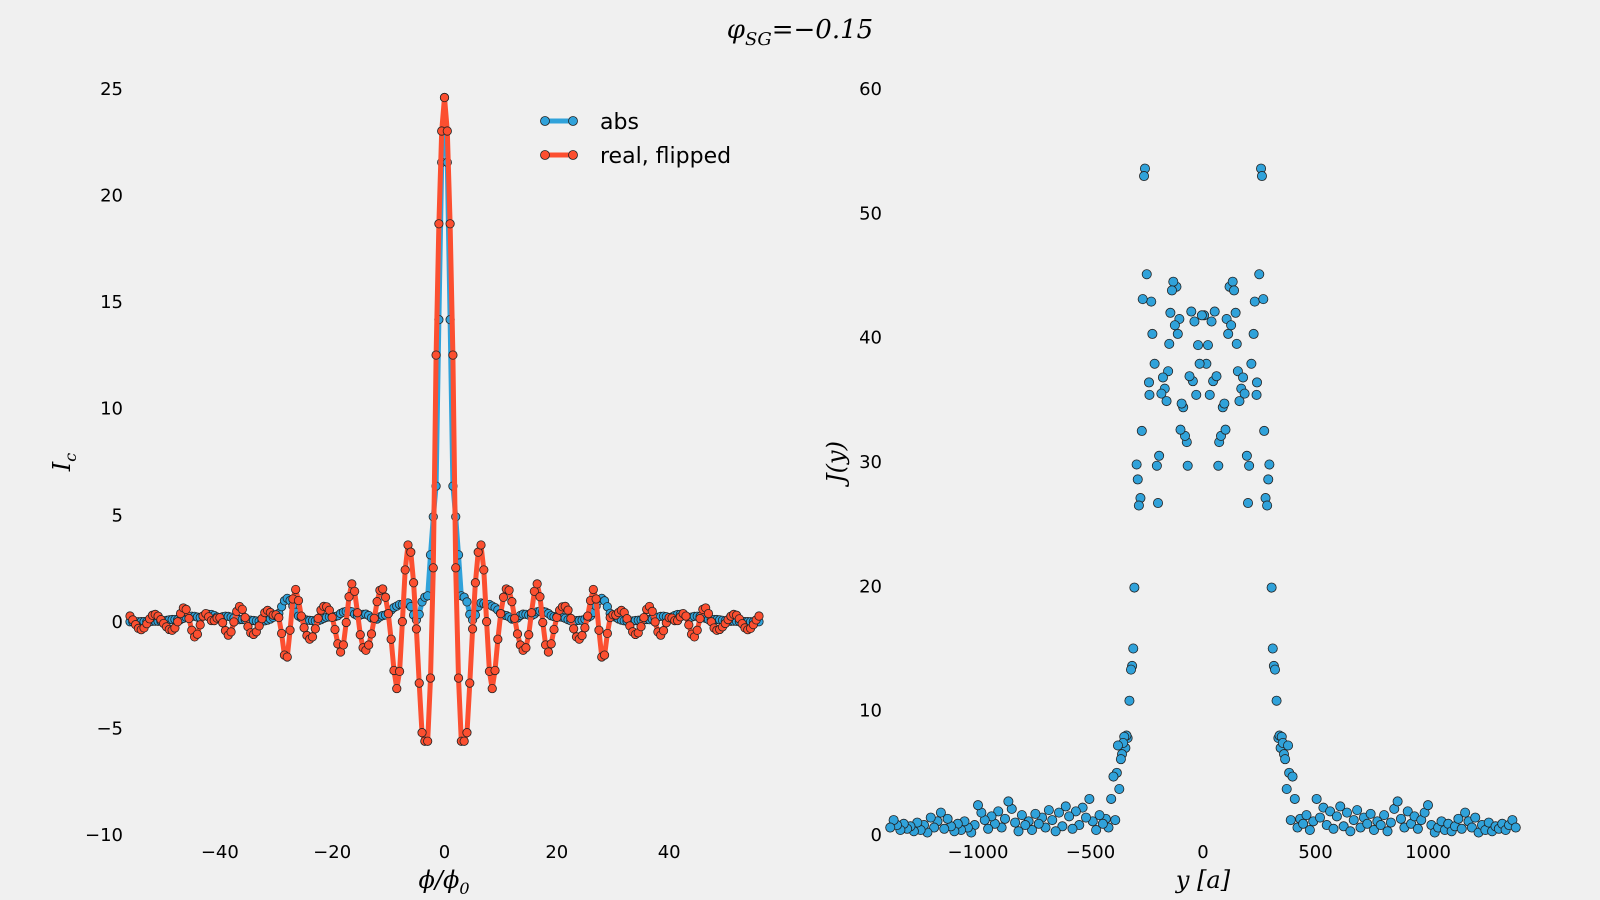 The width and height of the screenshot is (1600, 900). What do you see at coordinates (870, 89) in the screenshot?
I see `right-y-tick-label: 60` at bounding box center [870, 89].